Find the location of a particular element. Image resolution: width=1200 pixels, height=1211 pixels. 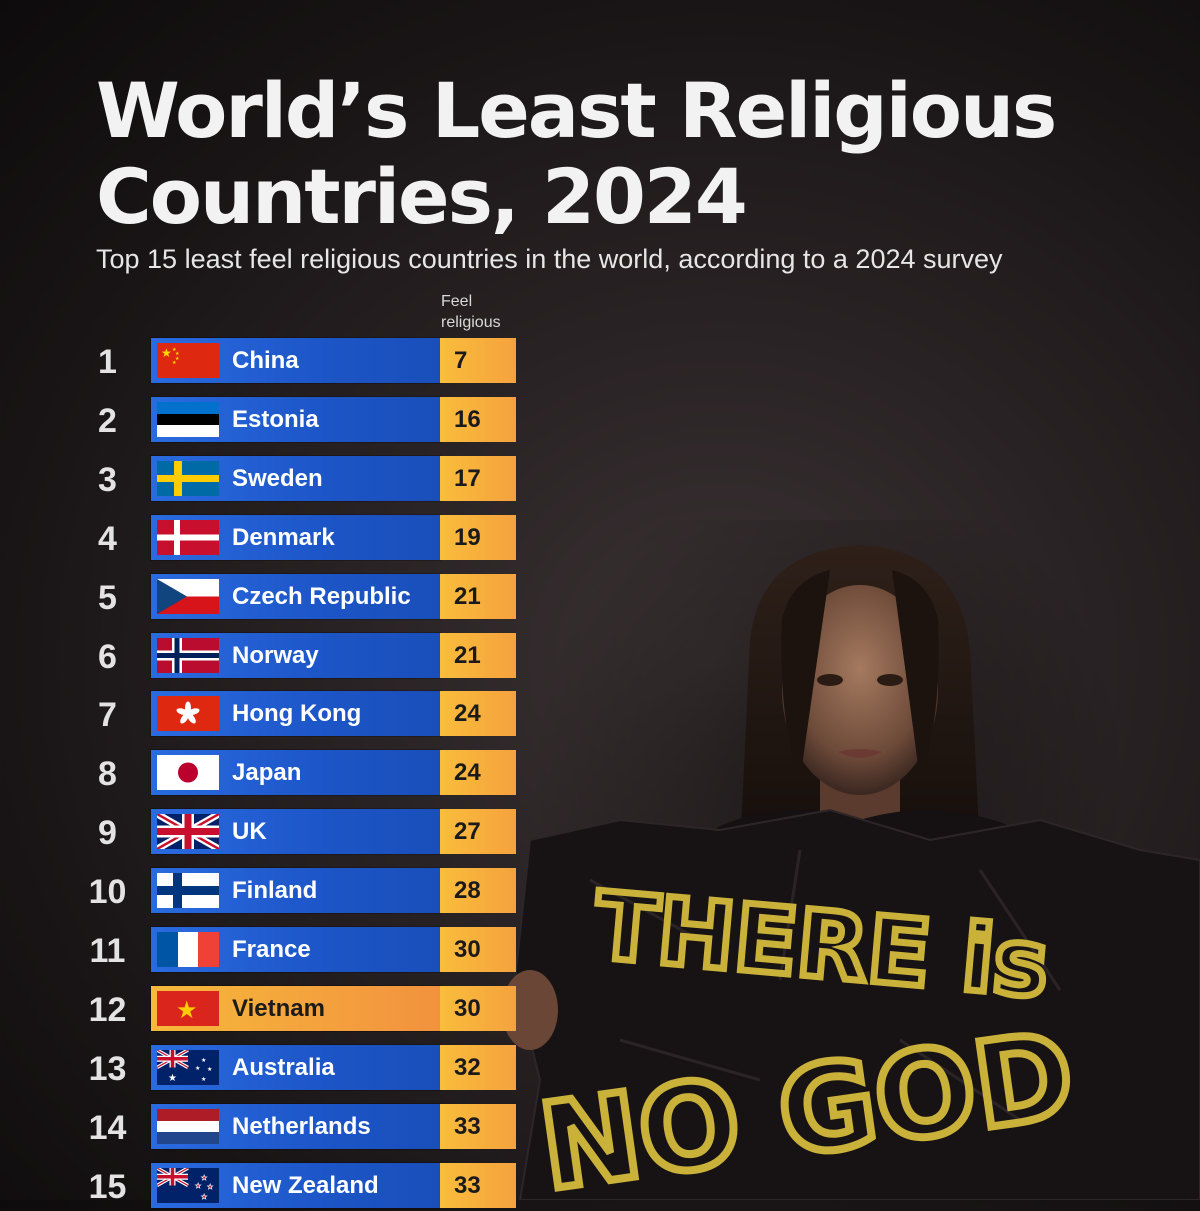

rank-label: 13 is located at coordinates (107, 1069).